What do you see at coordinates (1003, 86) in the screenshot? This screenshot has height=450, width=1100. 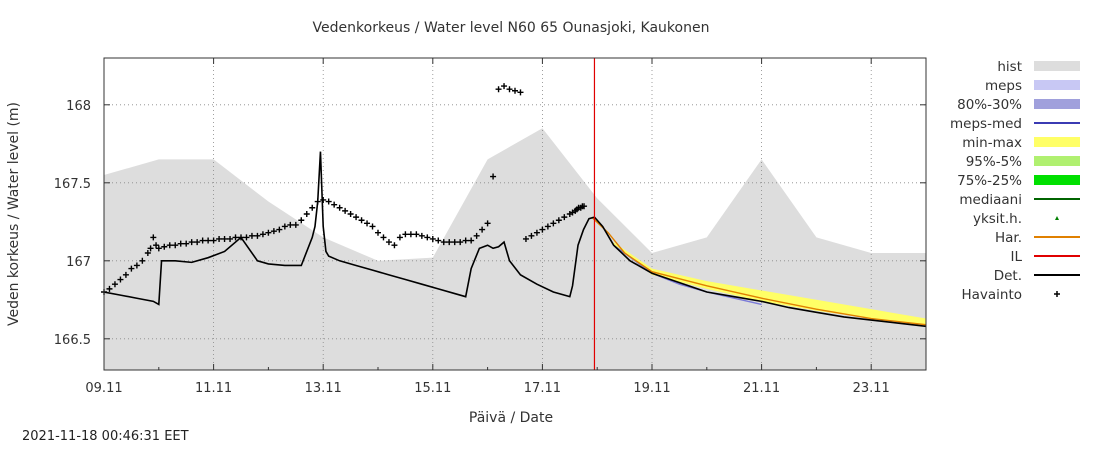 I see `legend-label: meps` at bounding box center [1003, 86].